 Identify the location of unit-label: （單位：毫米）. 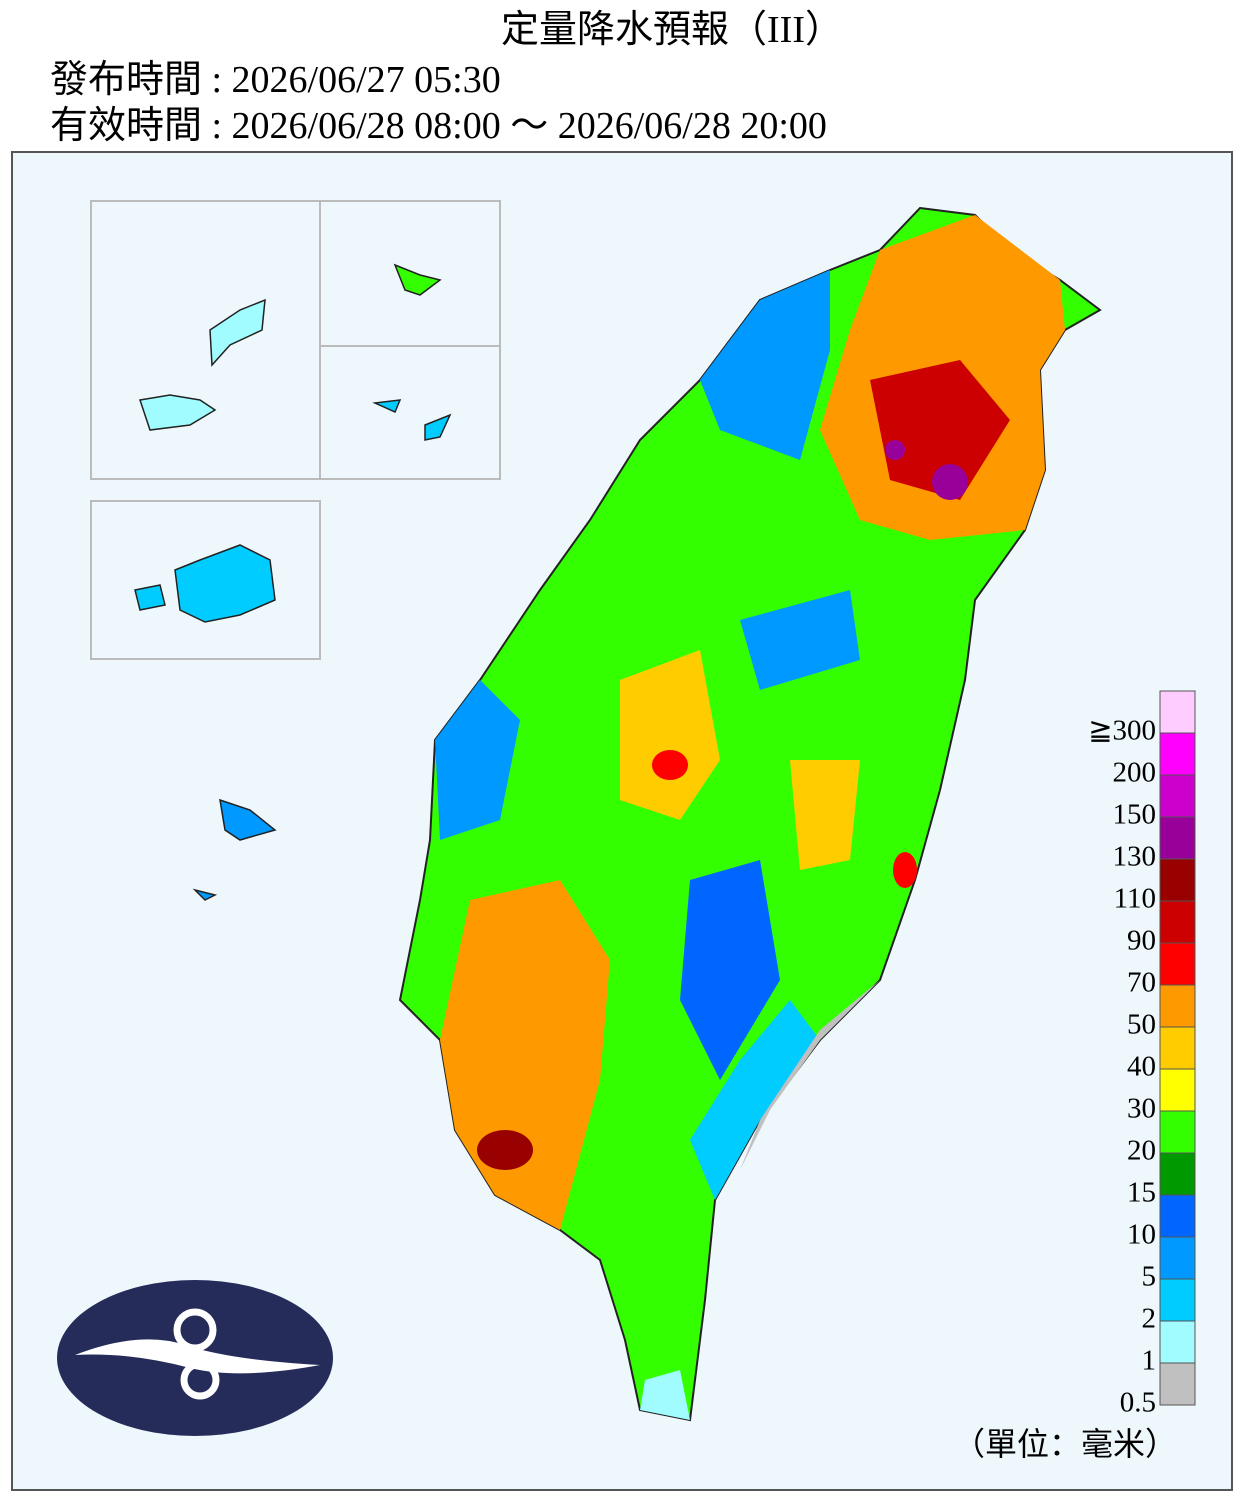
(1065, 1444).